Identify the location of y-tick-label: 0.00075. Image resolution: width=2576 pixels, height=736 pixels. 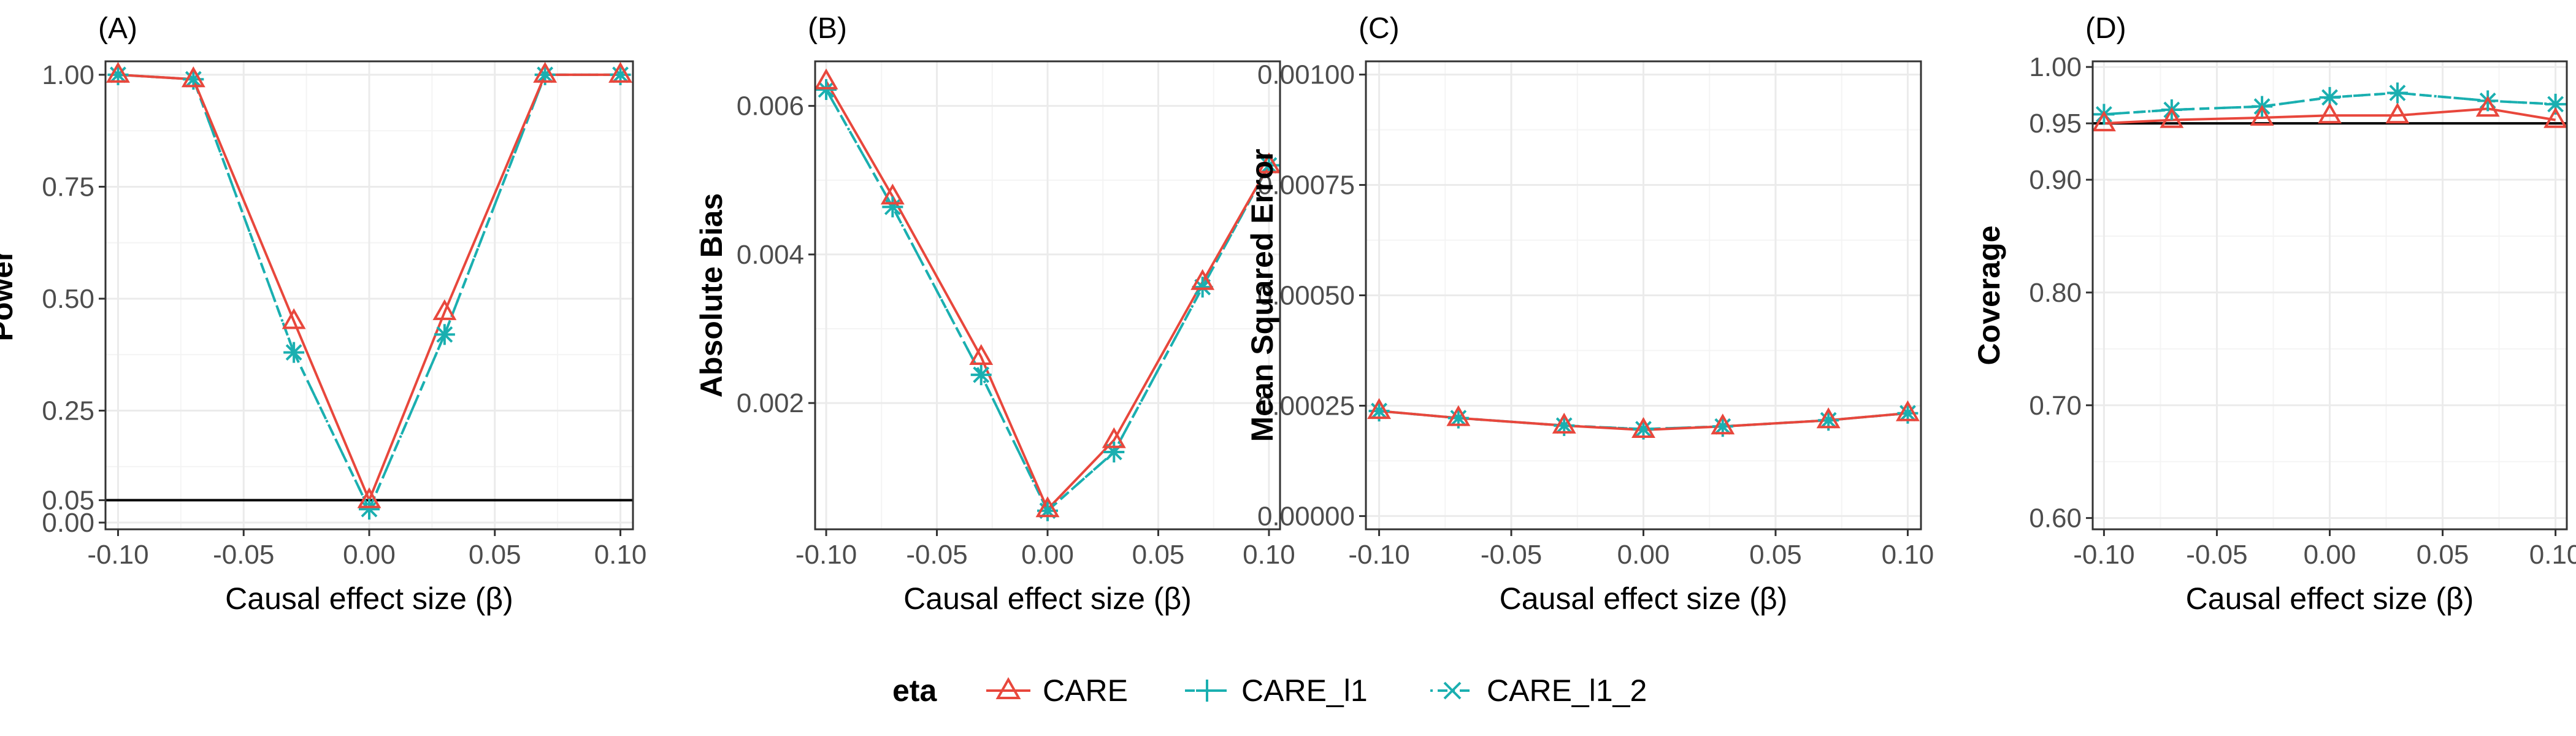
(1306, 186).